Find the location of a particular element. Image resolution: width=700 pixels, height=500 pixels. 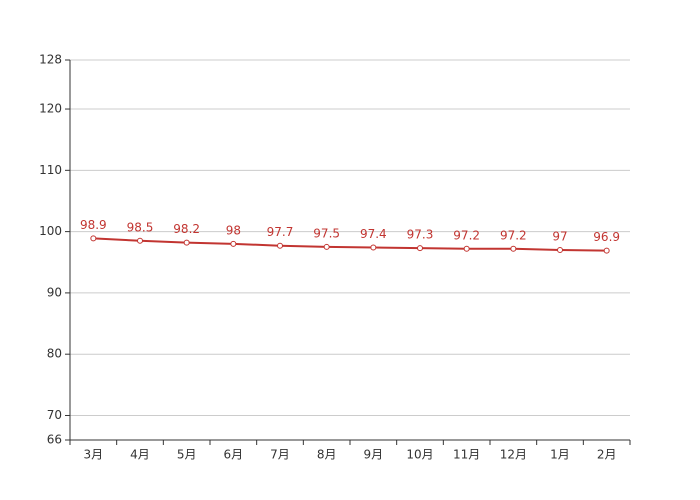

x-tick-label: 12月 is located at coordinates (513, 455).